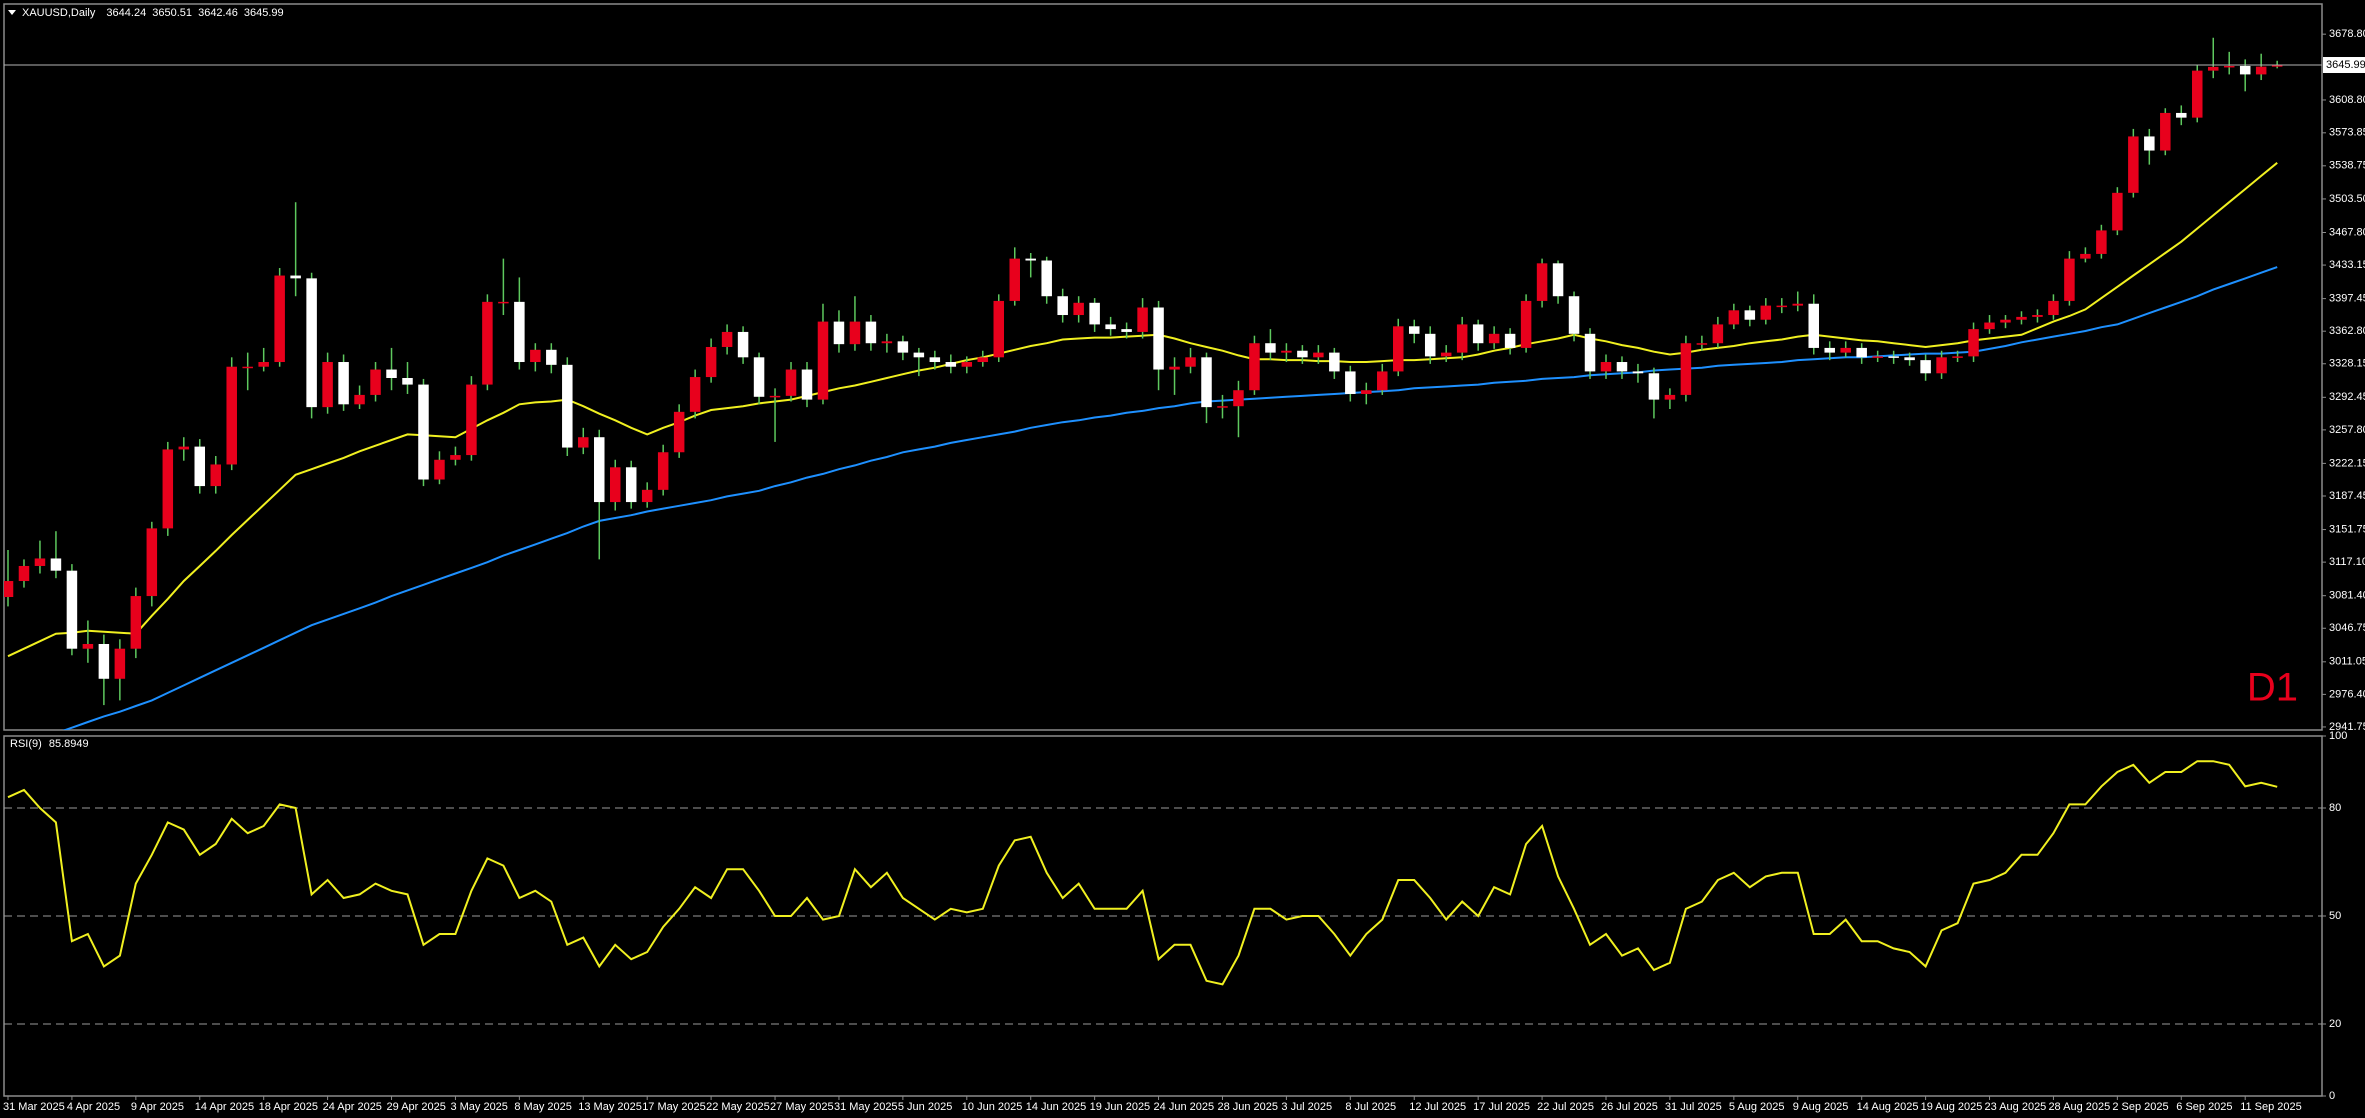 The width and height of the screenshot is (2365, 1118). Describe the element at coordinates (2347, 364) in the screenshot. I see `y-tick-label: 3328.15` at that location.